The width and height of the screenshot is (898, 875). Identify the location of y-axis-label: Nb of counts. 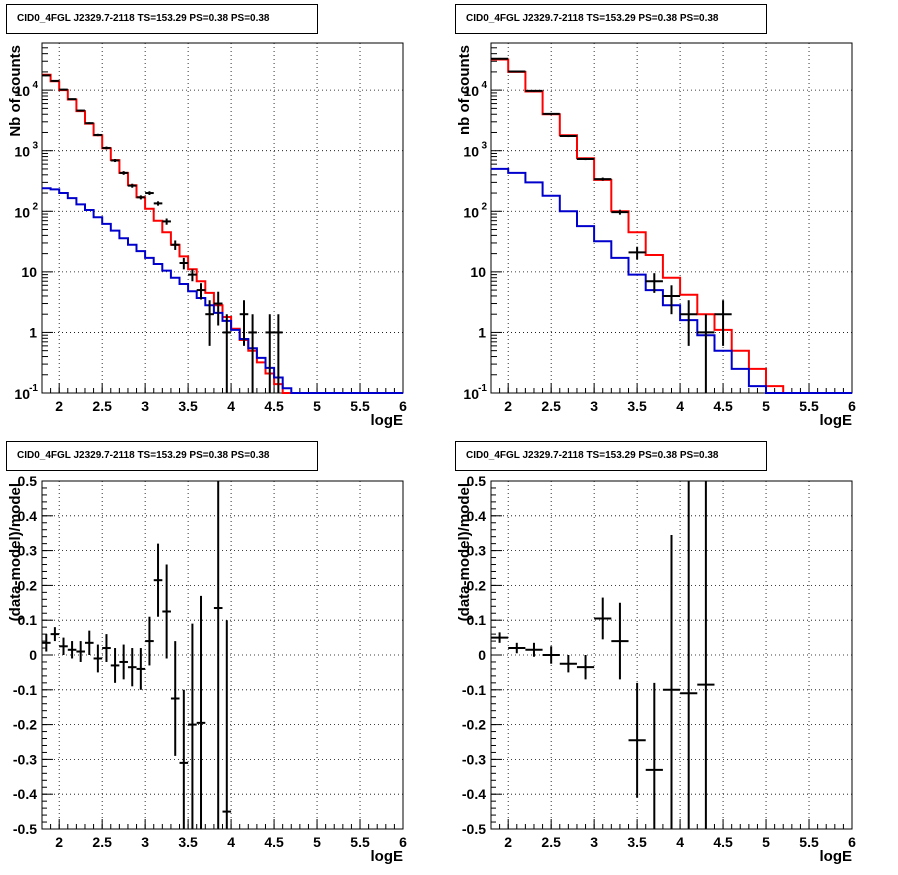
(15, 91).